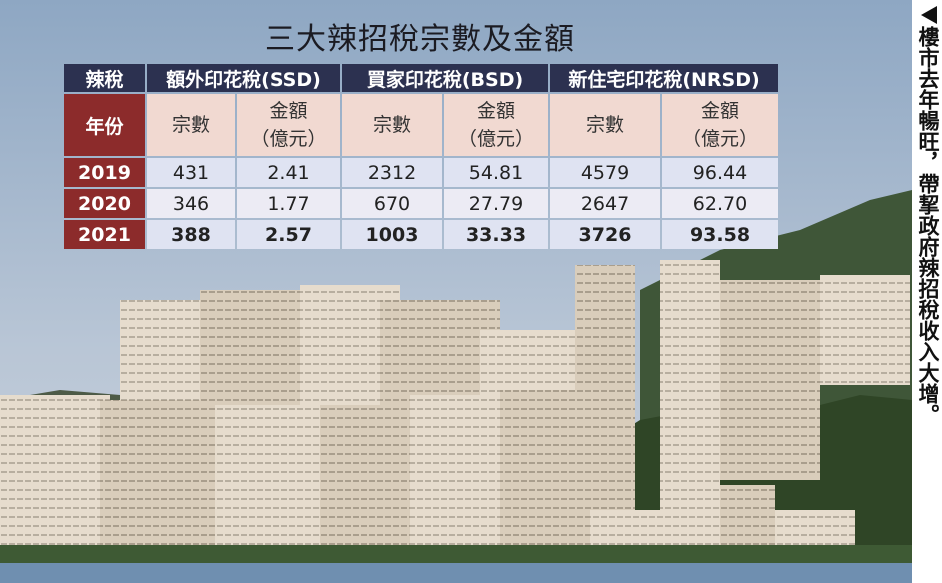 Image resolution: width=942 pixels, height=583 pixels. Describe the element at coordinates (243, 78) in the screenshot. I see `header-cell: 額外印花稅(SSD)` at that location.